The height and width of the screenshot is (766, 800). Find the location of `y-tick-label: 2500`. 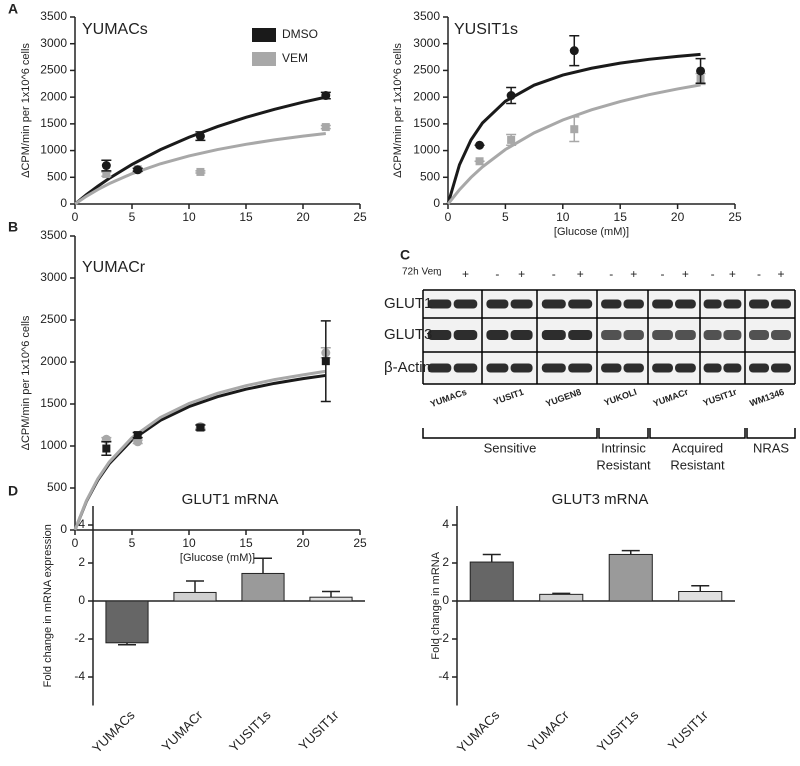

y-tick-label: 2500 is located at coordinates (426, 70).